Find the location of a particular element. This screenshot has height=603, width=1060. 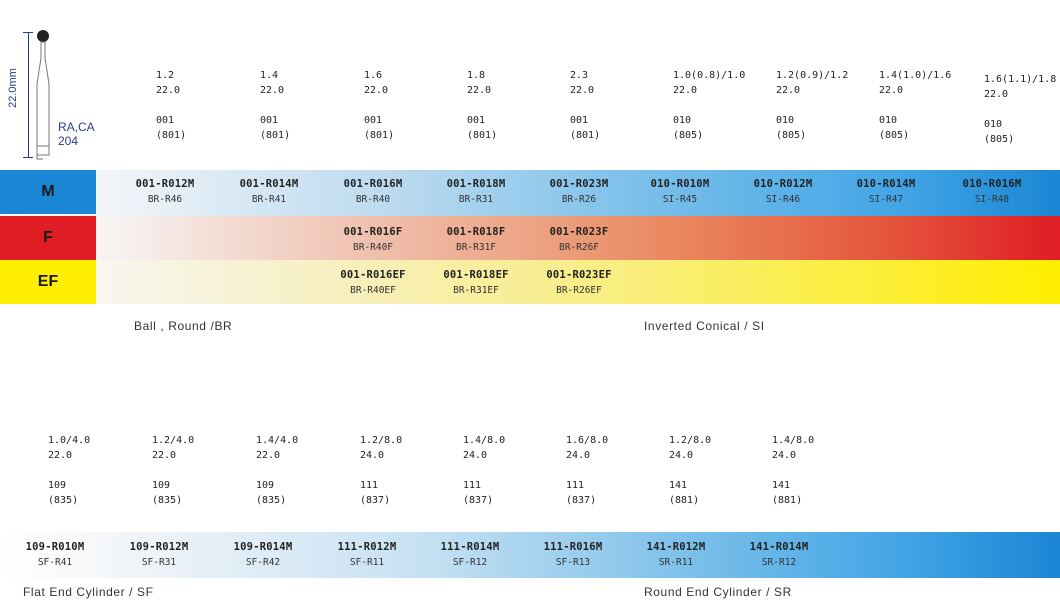

grade-m-code: 109-R014M SF-R42 is located at coordinates (263, 554).